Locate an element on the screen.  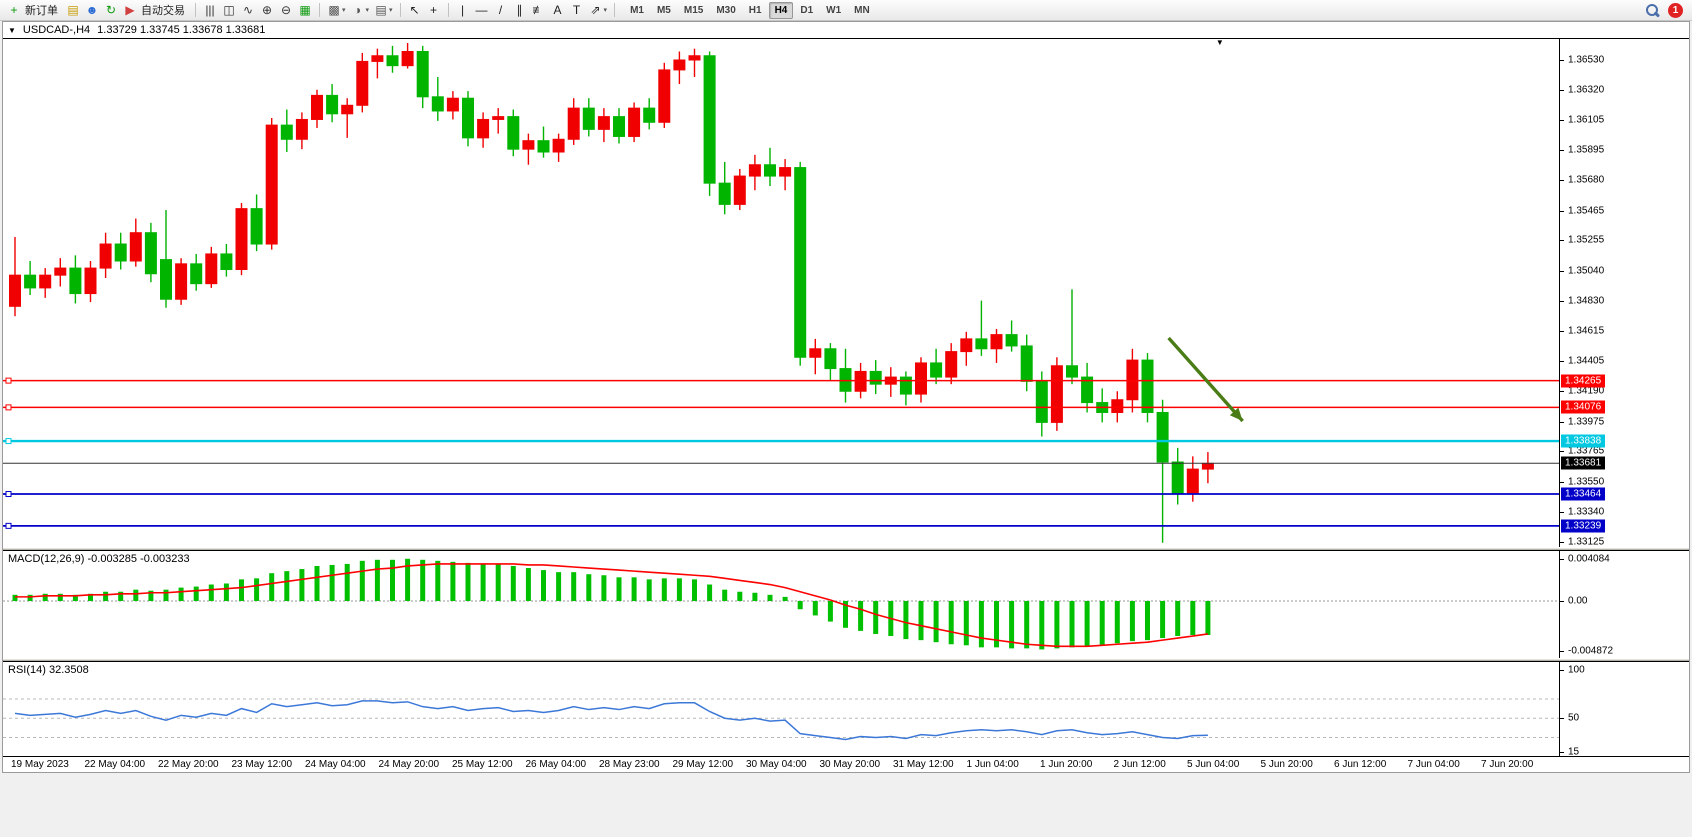
candlestick-chart-icon: ◫ is located at coordinates (229, 10).